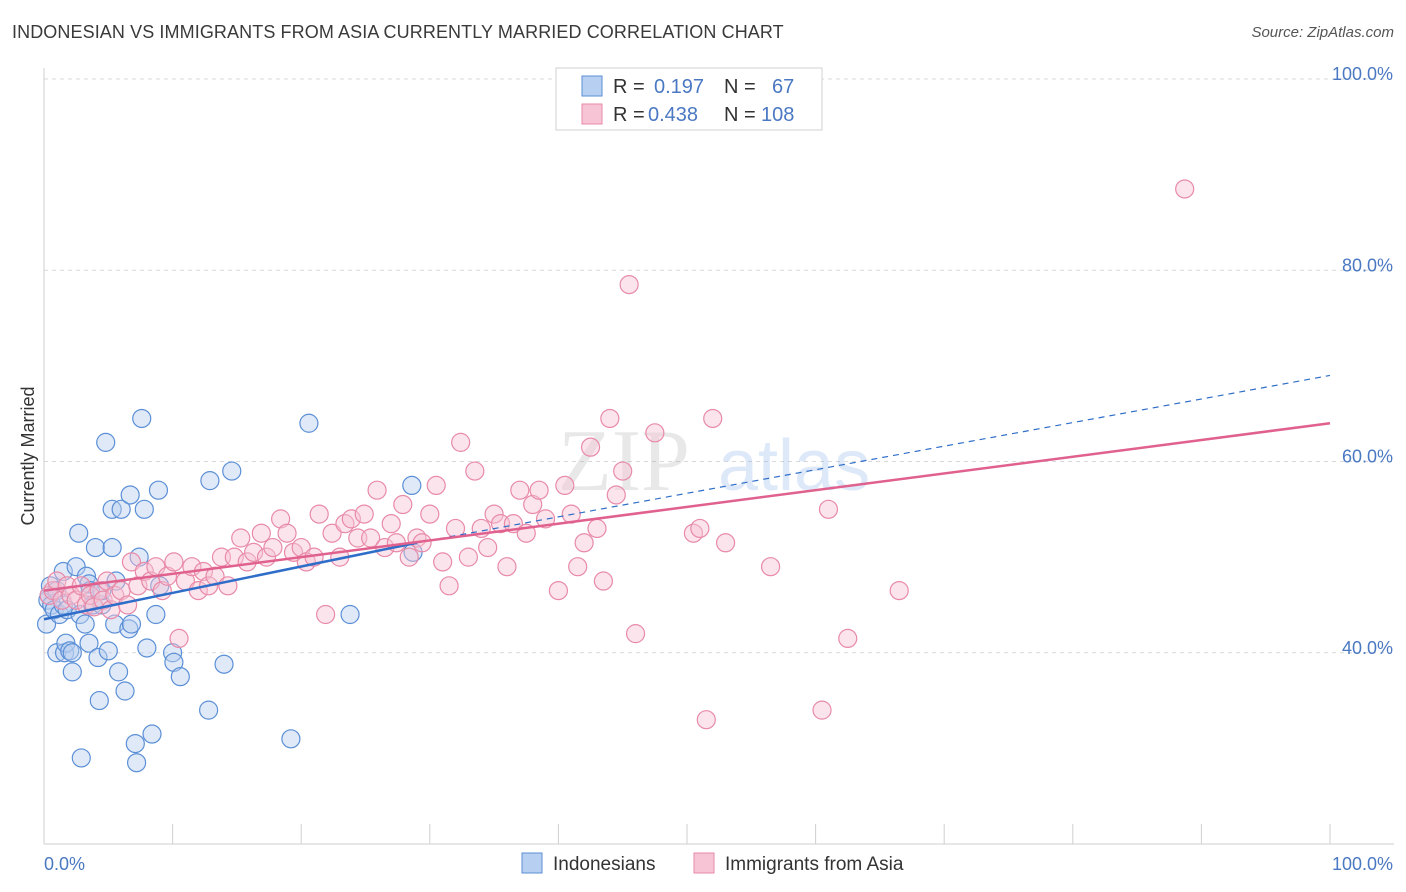  What do you see at coordinates (629, 115) in the screenshot?
I see `legend-r-label-2: R =` at bounding box center [629, 115].